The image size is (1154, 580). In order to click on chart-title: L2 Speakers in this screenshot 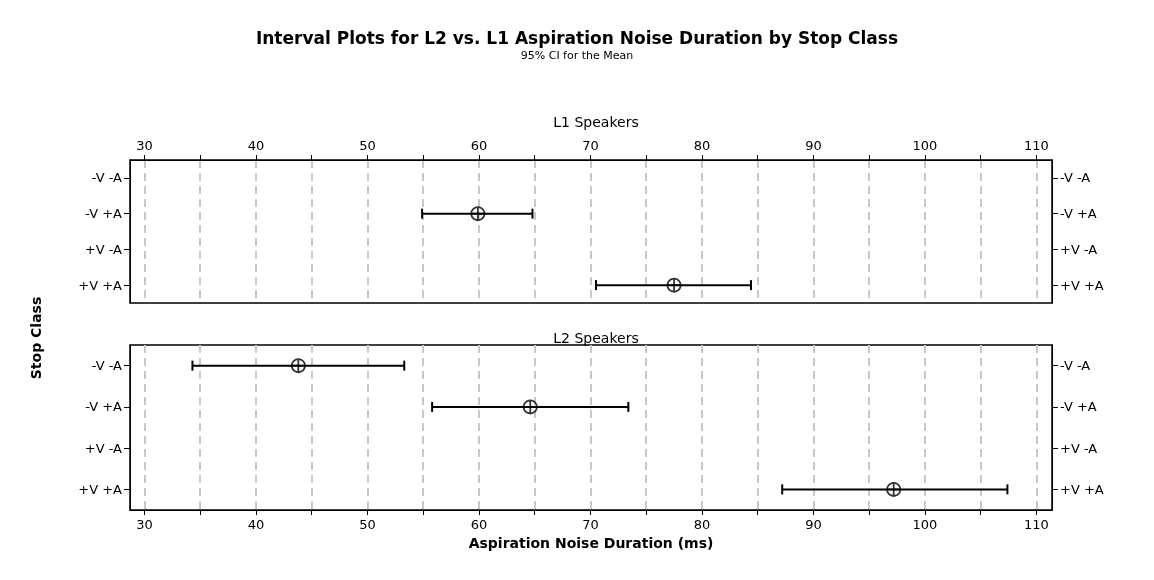, I will do `click(596, 338)`.